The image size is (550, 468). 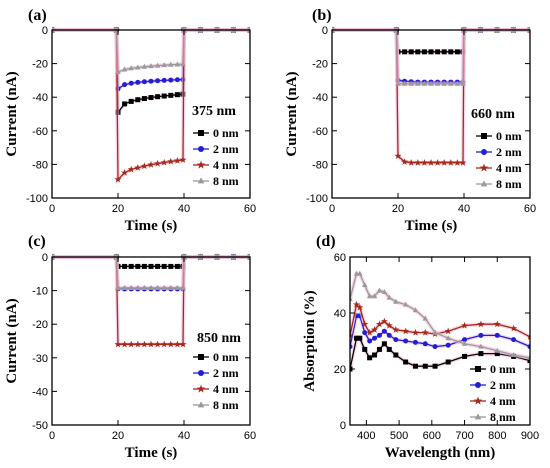 I want to click on x-tick-label: 400, so click(x=366, y=436).